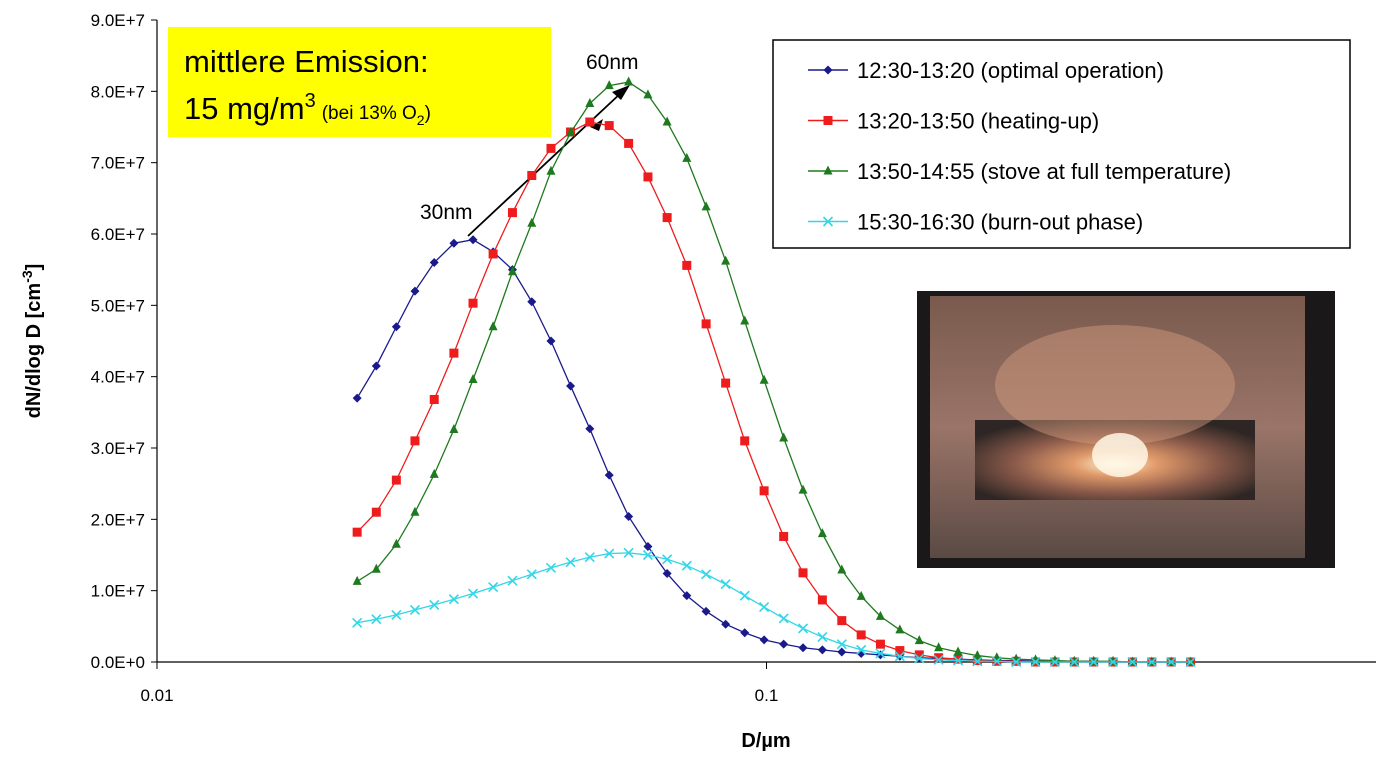 This screenshot has width=1380, height=758. Describe the element at coordinates (118, 591) in the screenshot. I see `y-tick-label: 1.0E+7` at that location.